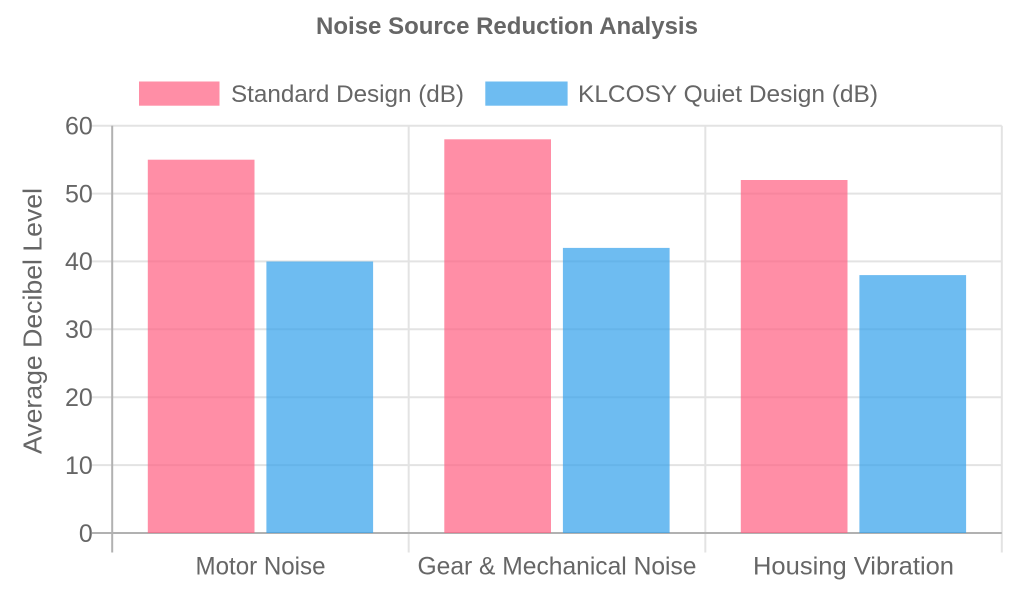 This screenshot has height=614, width=1035. Describe the element at coordinates (79, 262) in the screenshot. I see `svg-text: 40` at that location.